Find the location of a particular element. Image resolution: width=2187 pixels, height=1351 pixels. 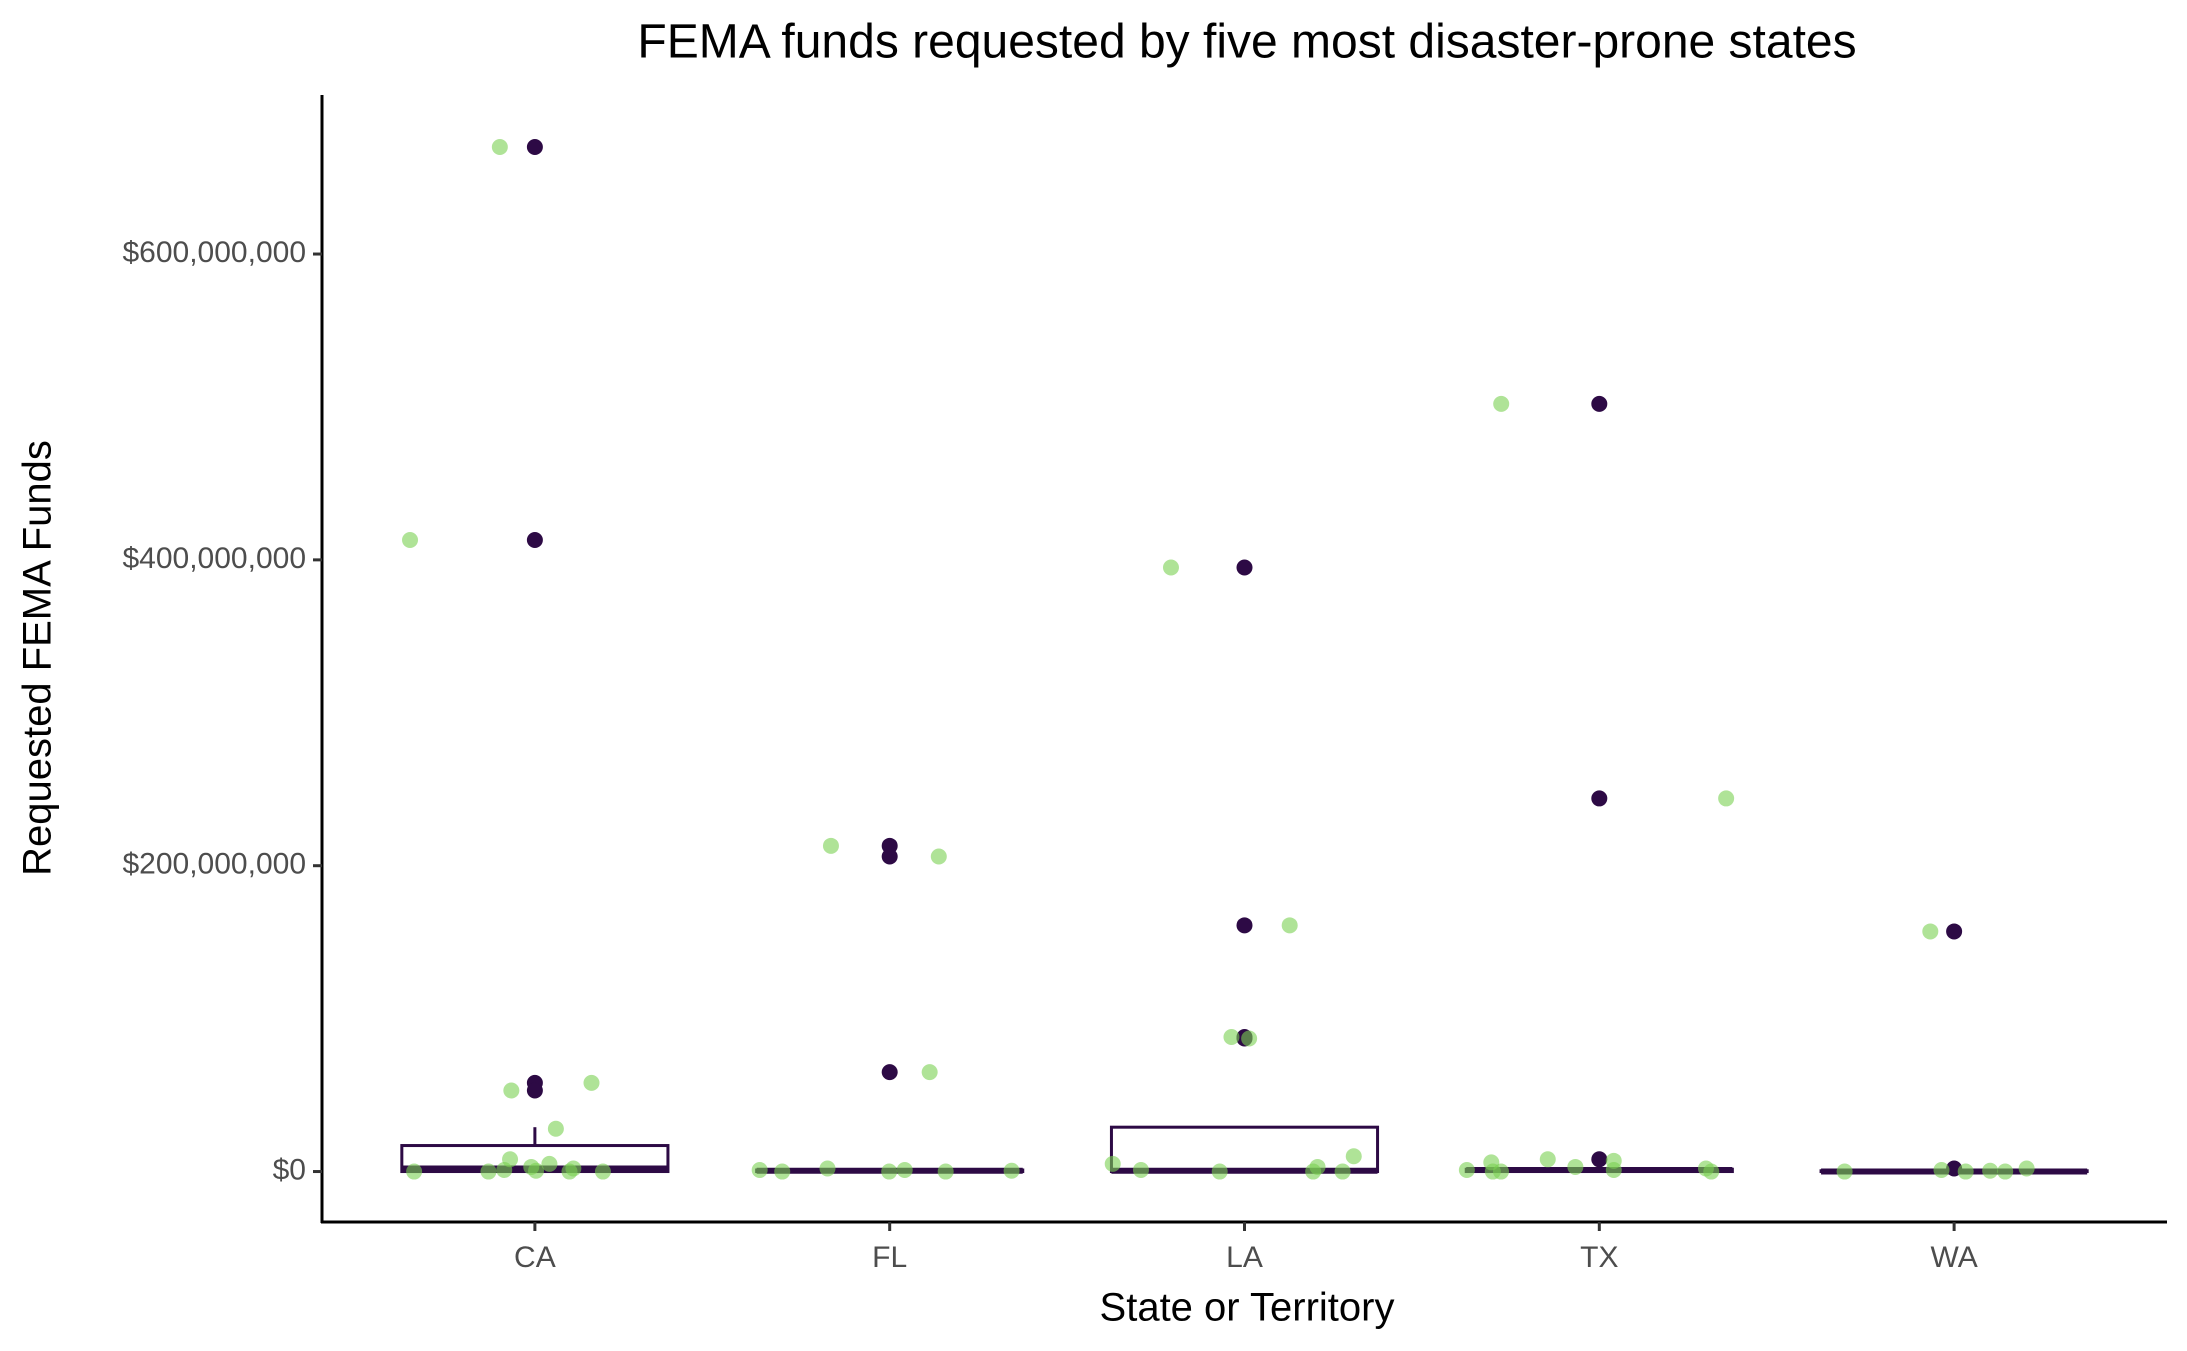

y-tick-label: $0 is located at coordinates (289, 1169).